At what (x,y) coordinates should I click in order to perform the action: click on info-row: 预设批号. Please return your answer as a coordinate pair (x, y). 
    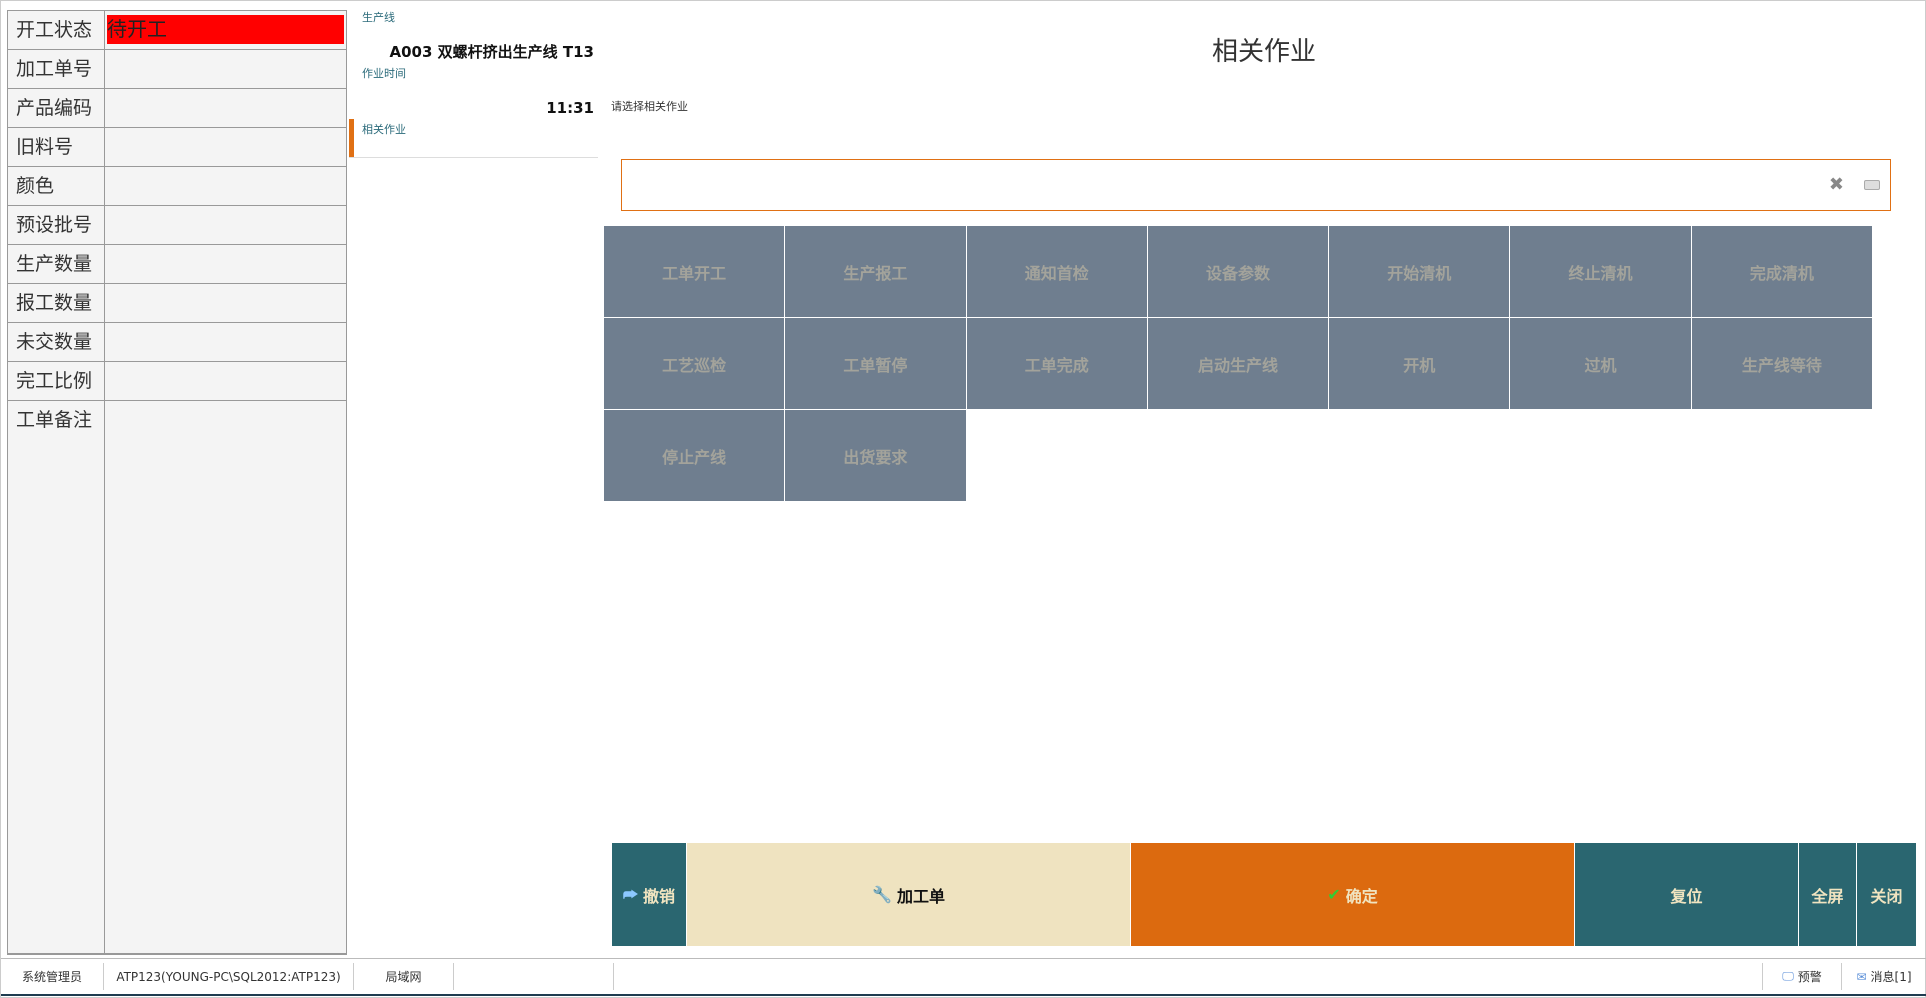
    Looking at the image, I should click on (177, 225).